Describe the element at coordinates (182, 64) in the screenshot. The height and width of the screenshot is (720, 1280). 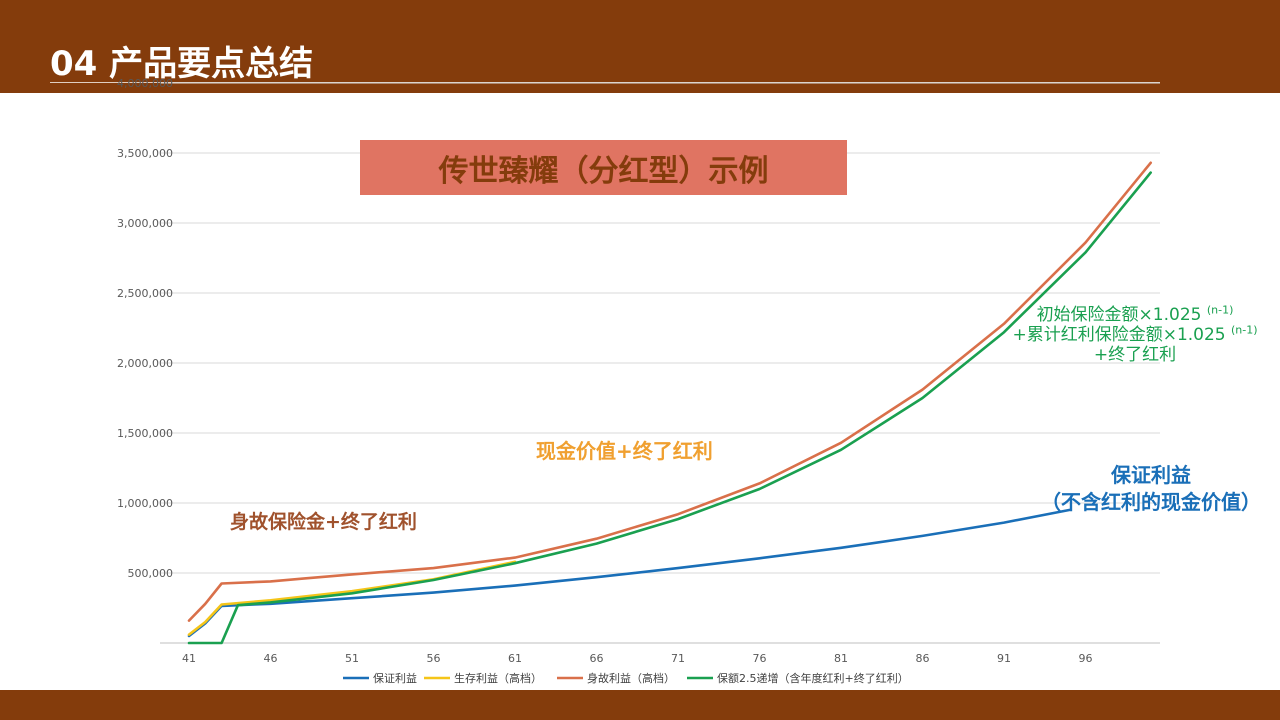
I see `page-title: 04 产品要点总结` at that location.